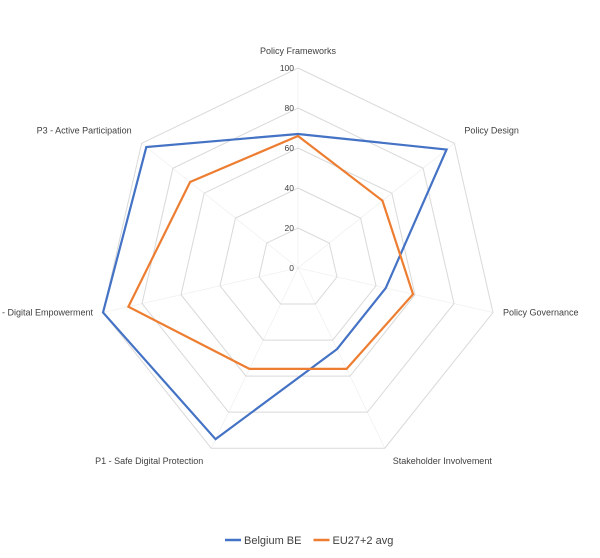 The image size is (600, 558). I want to click on legend-label: EU27+2 avg, so click(362, 541).